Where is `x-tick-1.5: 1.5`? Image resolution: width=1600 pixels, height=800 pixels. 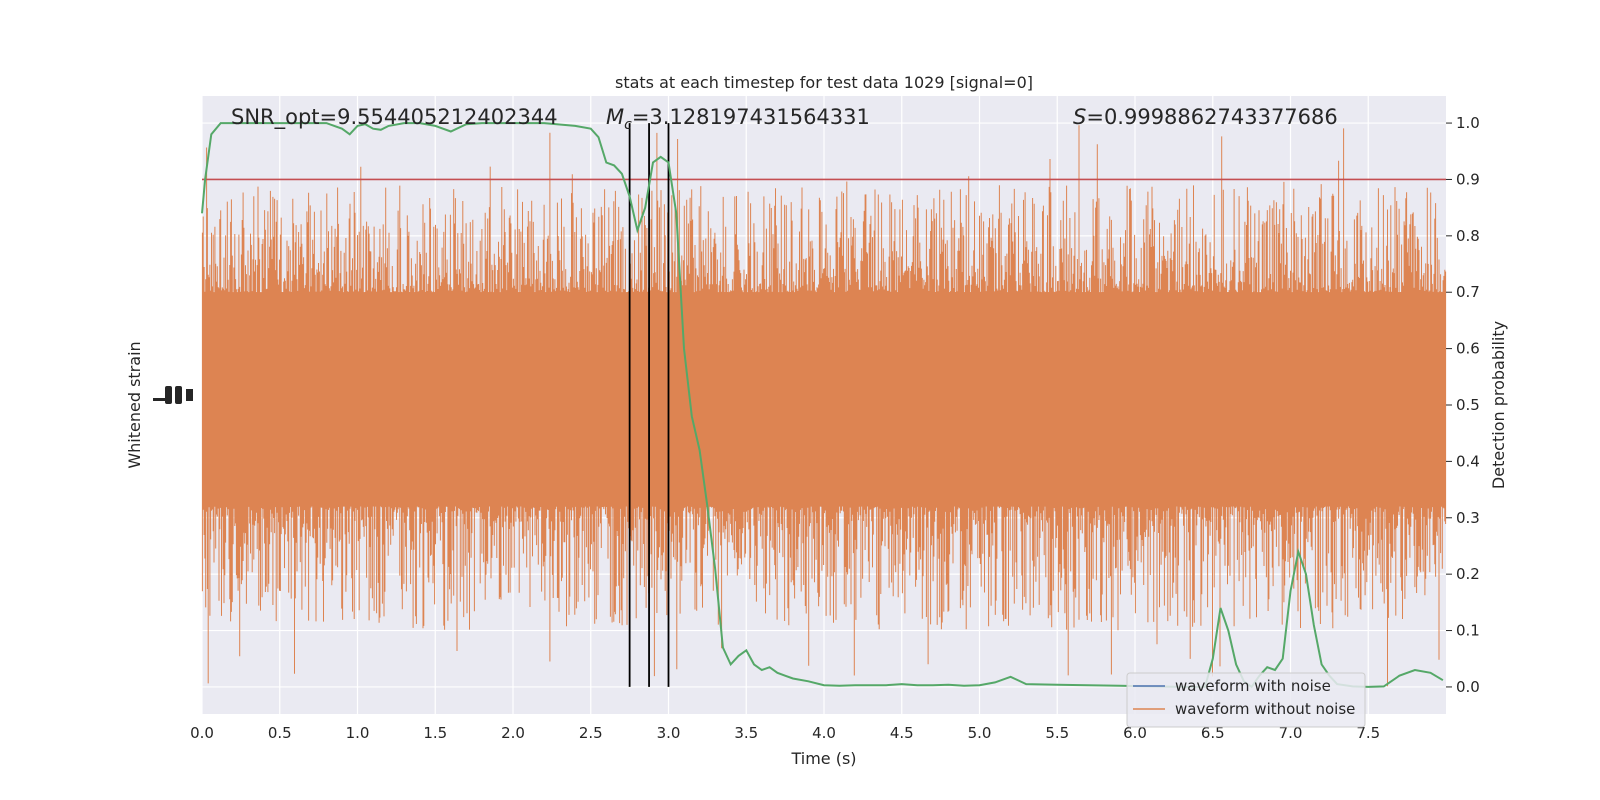
x-tick-1.5: 1.5 is located at coordinates (435, 733).